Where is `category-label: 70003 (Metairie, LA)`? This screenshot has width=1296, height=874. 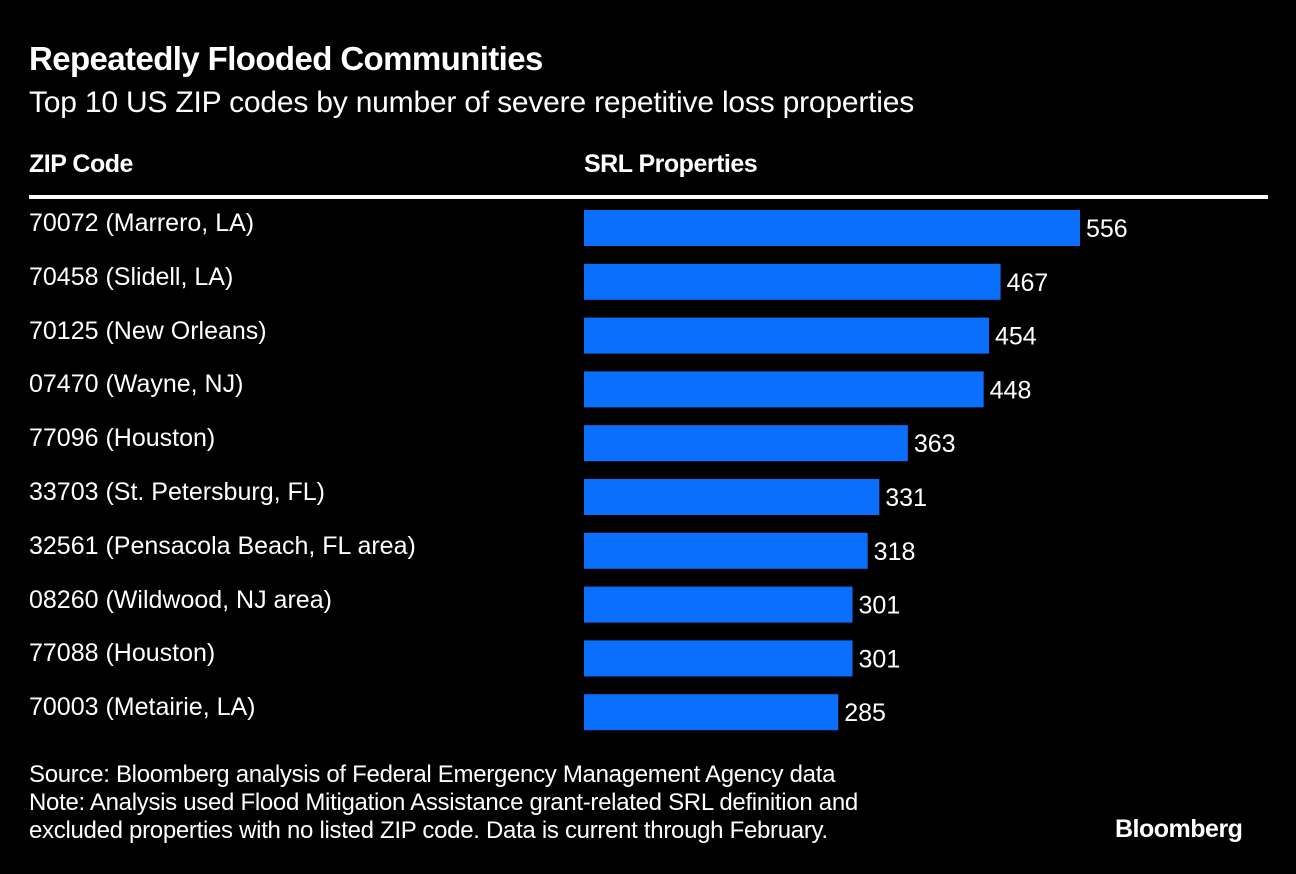 category-label: 70003 (Metairie, LA) is located at coordinates (142, 707).